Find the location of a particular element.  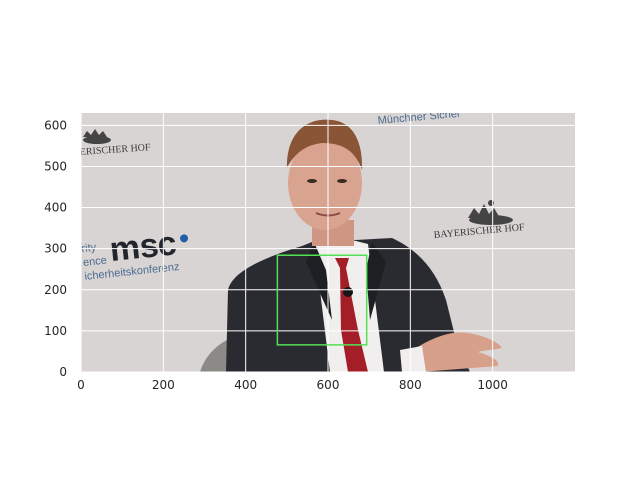

y-axis: 0 100 200 300 400 500 600 is located at coordinates (55, 248).